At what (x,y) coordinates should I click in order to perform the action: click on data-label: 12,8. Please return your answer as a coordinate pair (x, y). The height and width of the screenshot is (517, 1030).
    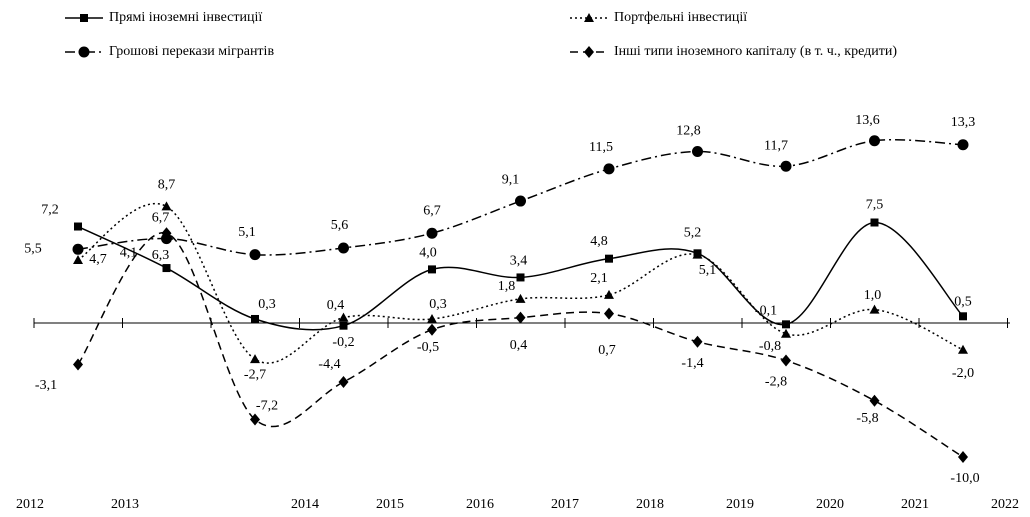
    Looking at the image, I should click on (688, 131).